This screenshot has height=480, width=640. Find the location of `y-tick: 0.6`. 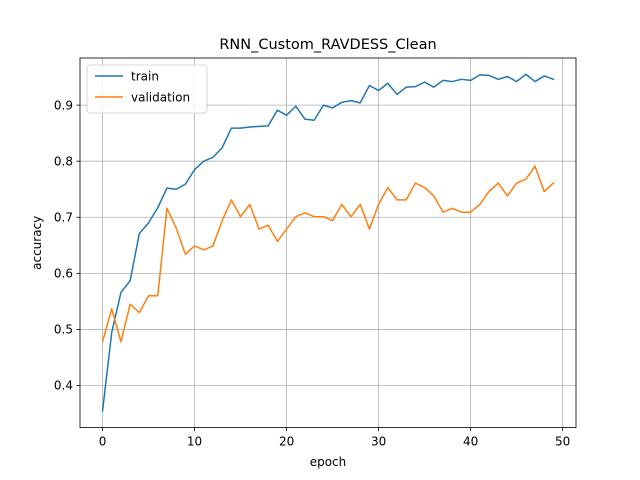

y-tick: 0.6 is located at coordinates (67, 274).